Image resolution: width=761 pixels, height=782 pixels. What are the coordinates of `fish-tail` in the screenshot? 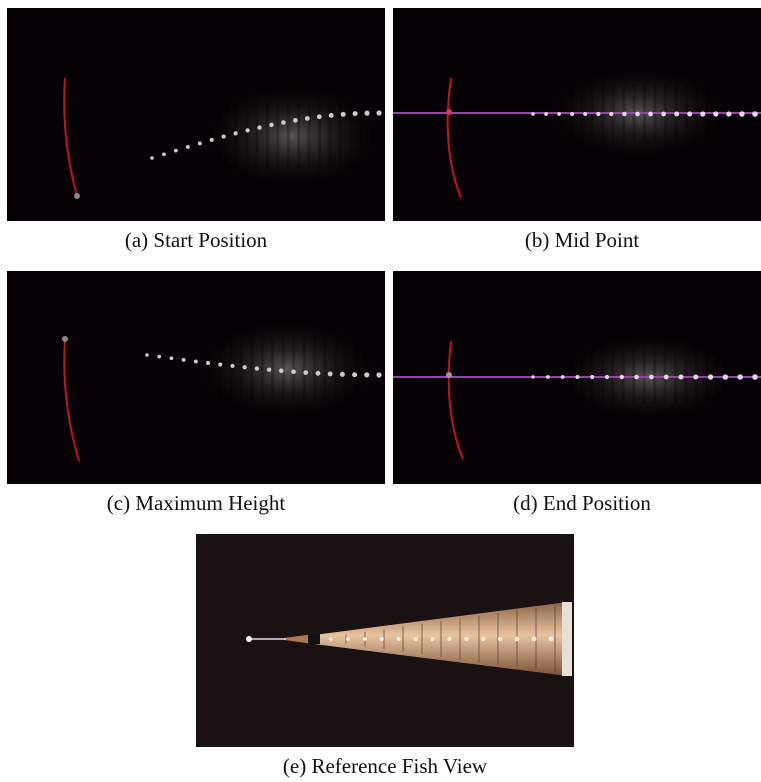 It's located at (299, 639).